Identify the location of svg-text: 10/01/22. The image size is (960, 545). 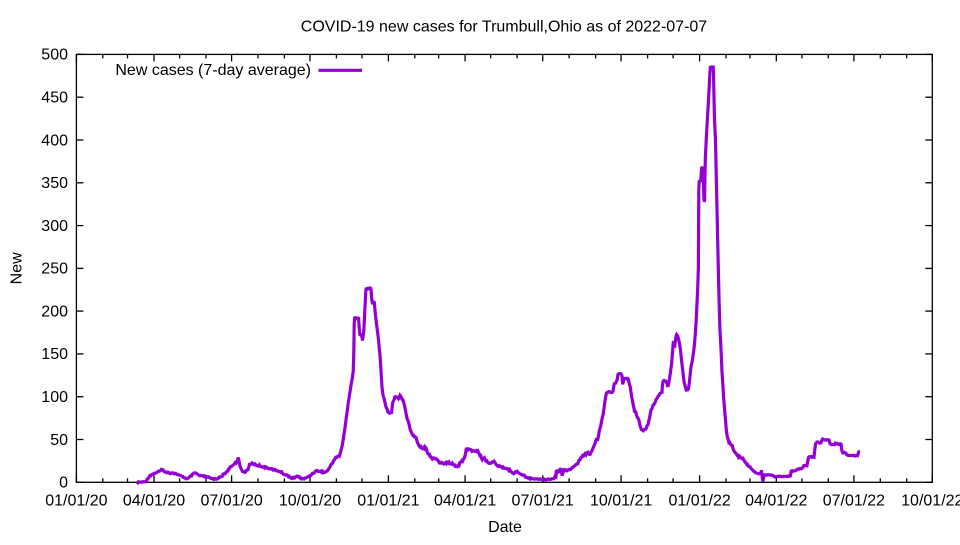
(930, 501).